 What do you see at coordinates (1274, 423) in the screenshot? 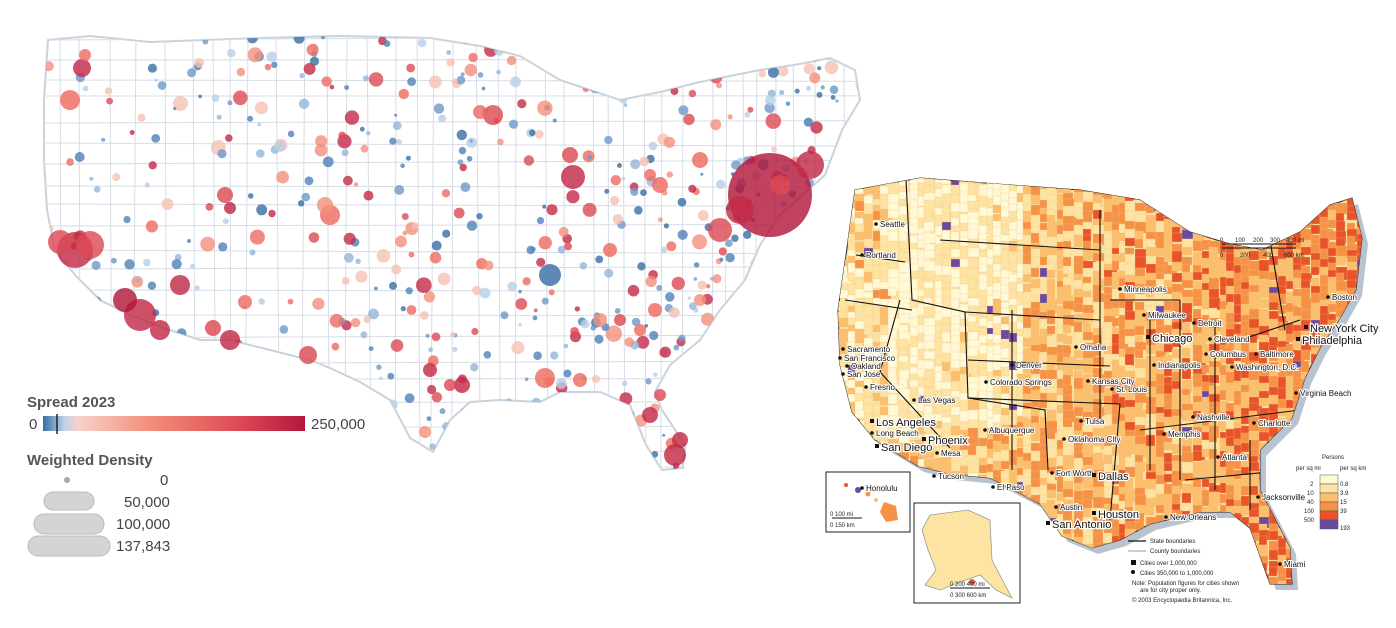
I see `city-label: Charlotte` at bounding box center [1274, 423].